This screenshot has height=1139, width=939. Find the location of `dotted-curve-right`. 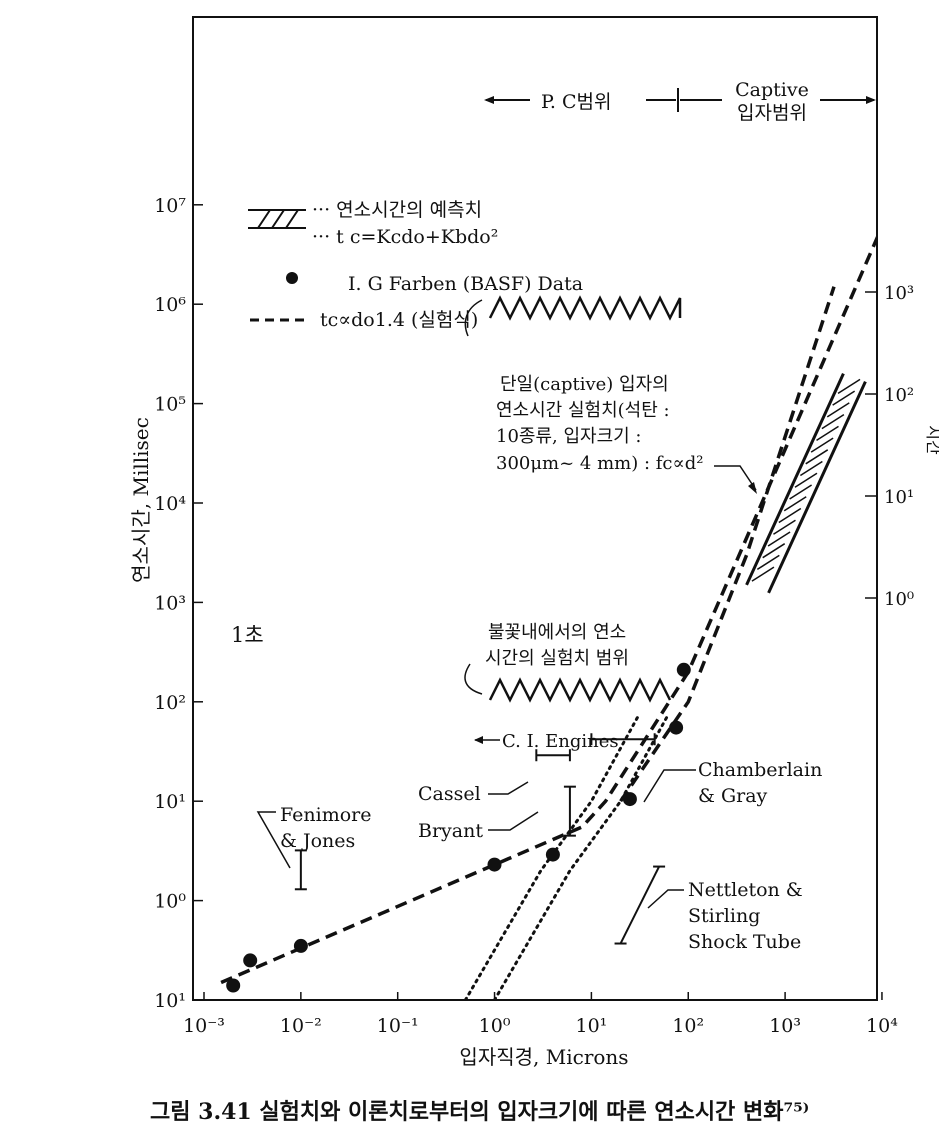

dotted-curve-right is located at coordinates (581, 857).